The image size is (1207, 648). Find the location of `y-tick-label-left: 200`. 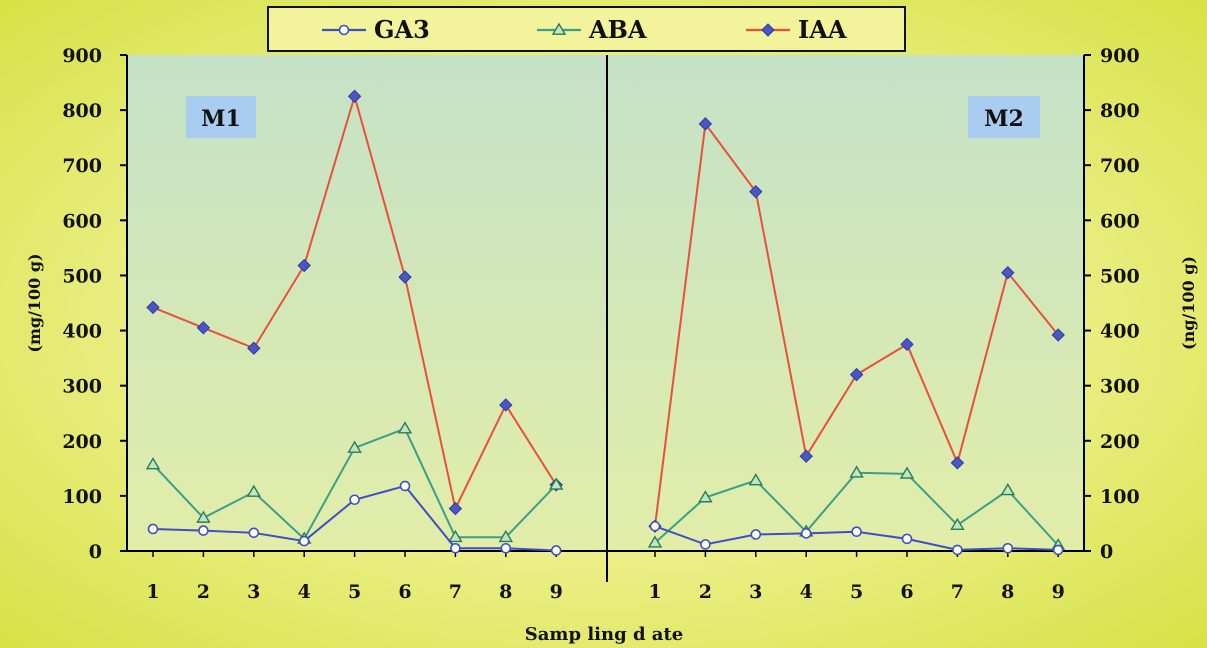

y-tick-label-left: 200 is located at coordinates (82, 442).